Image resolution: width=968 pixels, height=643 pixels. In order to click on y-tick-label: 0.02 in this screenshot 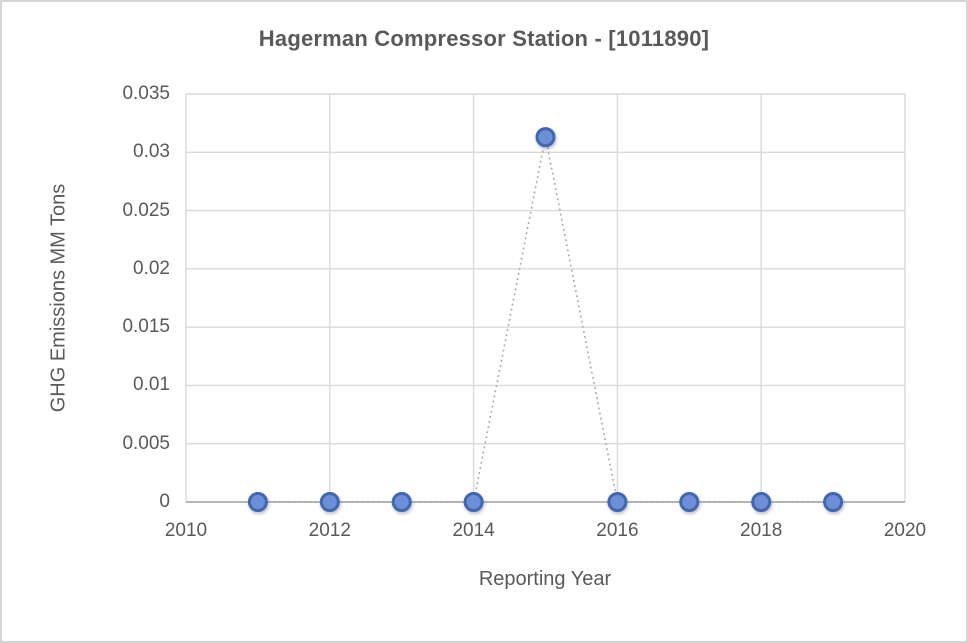, I will do `click(151, 268)`.